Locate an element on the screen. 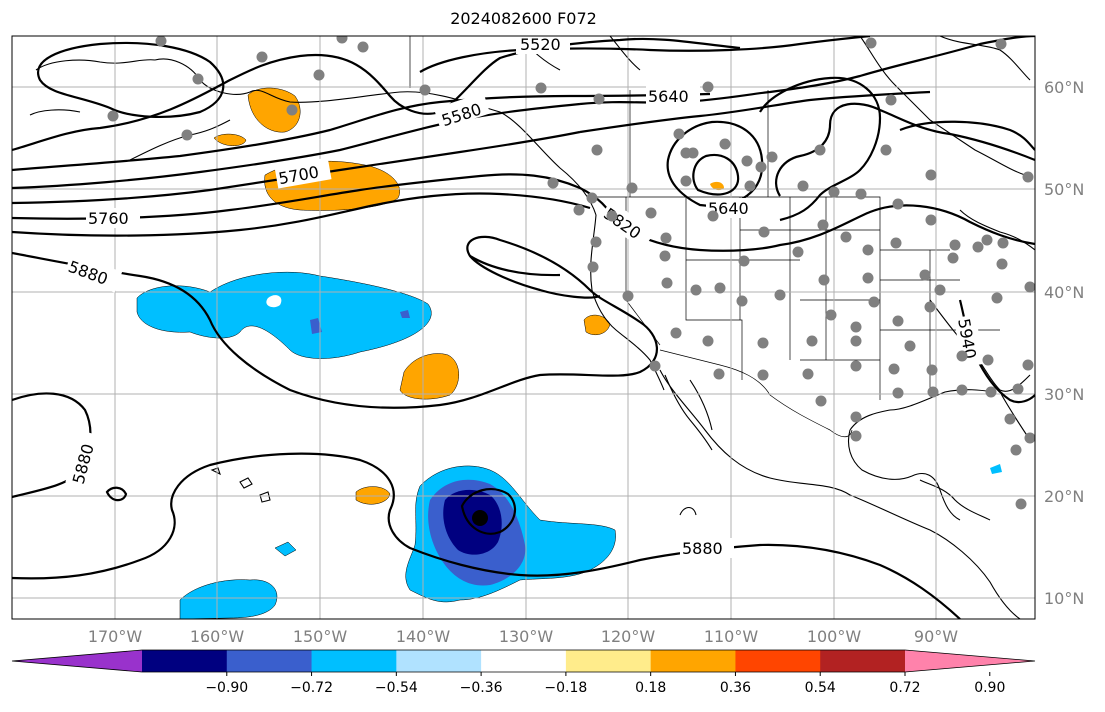 The image size is (1105, 712). colorbar-tick-label: 0.54 is located at coordinates (820, 688).